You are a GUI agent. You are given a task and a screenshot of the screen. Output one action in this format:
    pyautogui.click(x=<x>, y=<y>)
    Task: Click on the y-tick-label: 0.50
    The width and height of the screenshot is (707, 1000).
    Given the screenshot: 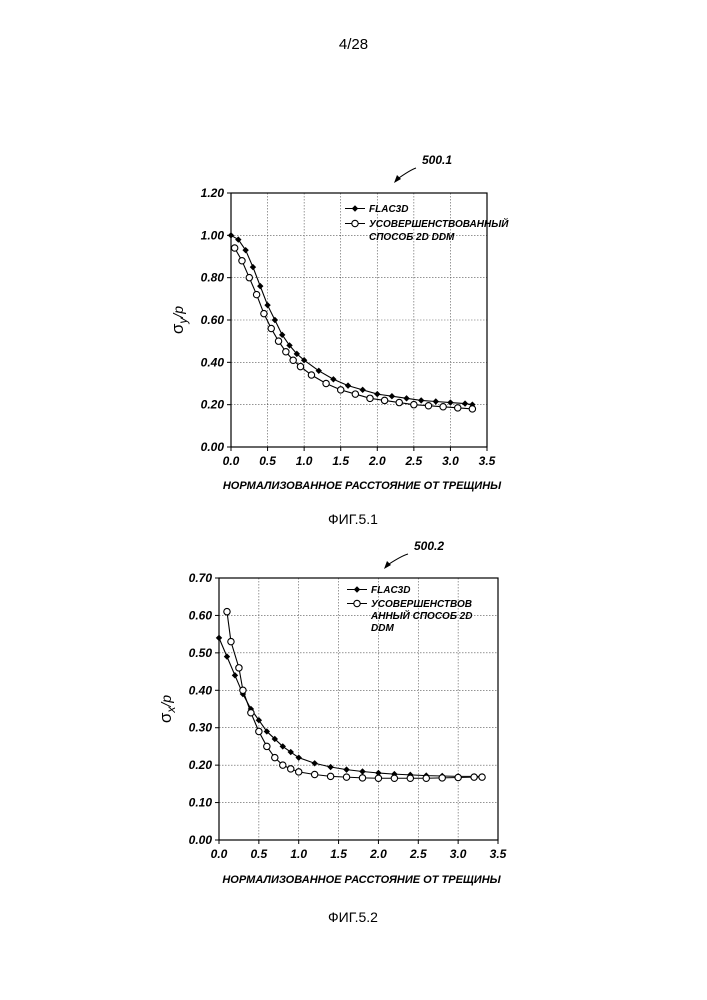 What is the action you would take?
    pyautogui.click(x=201, y=653)
    